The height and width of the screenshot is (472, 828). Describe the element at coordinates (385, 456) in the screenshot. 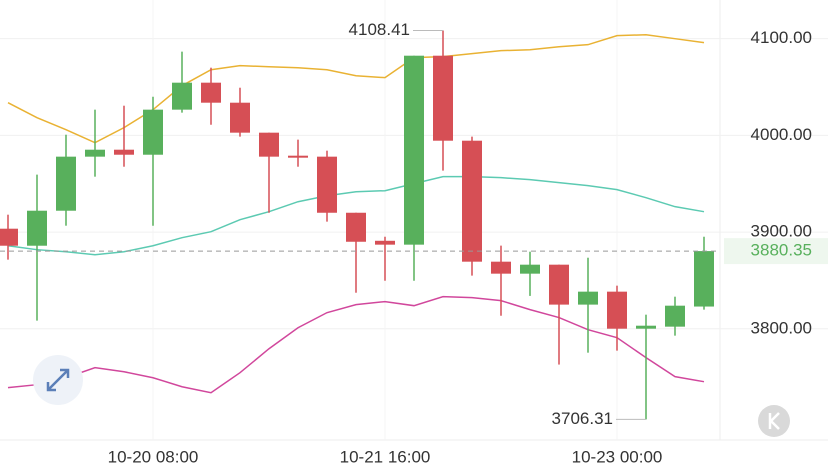

I see `x-tick-label: 10-21 16:00` at that location.